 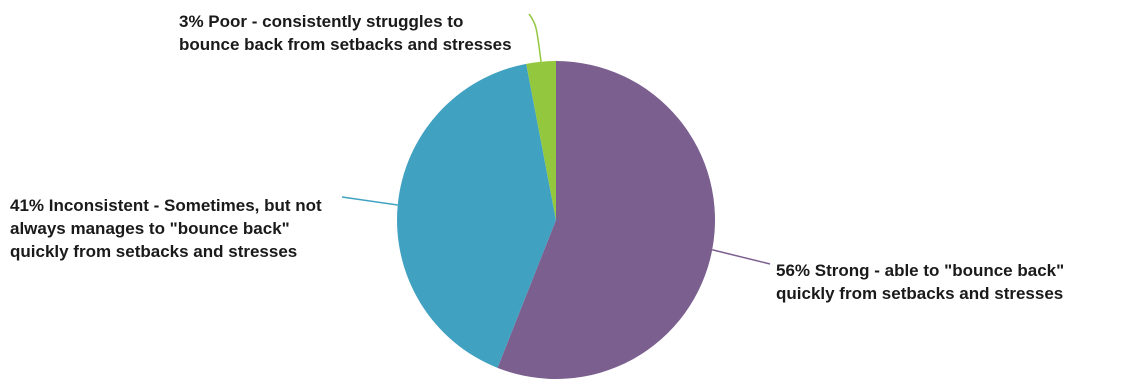 What do you see at coordinates (535, 37) in the screenshot?
I see `leader-line-poor` at bounding box center [535, 37].